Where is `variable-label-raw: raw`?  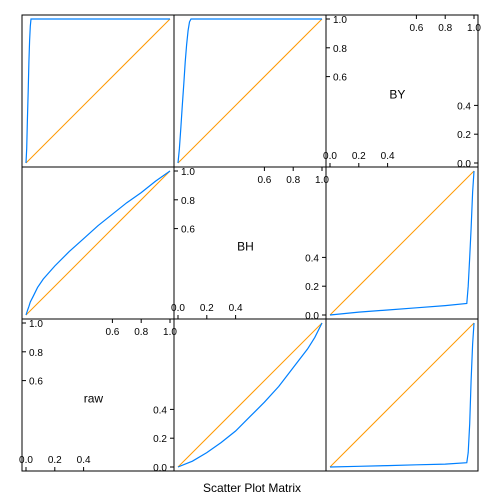
variable-label-raw: raw is located at coordinates (94, 399).